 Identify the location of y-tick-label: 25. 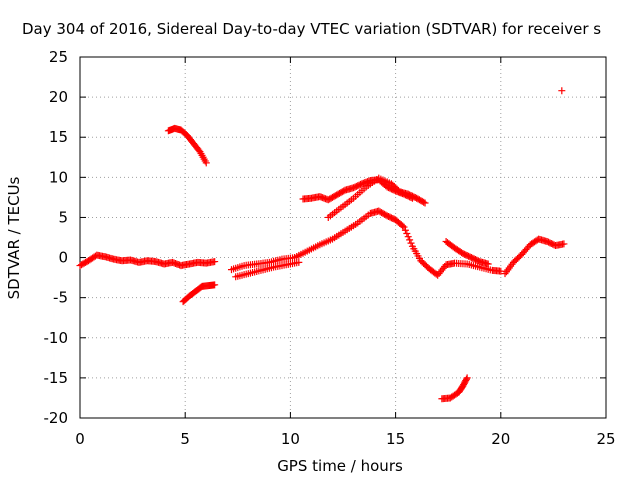
(58, 57).